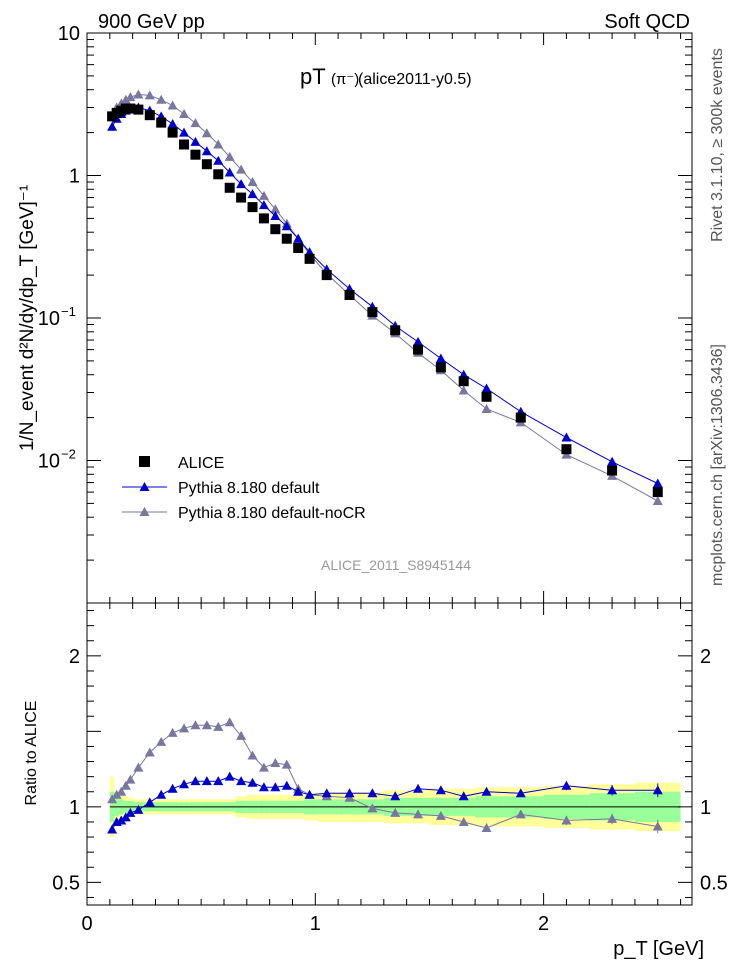 The width and height of the screenshot is (746, 972). What do you see at coordinates (86, 924) in the screenshot?
I see `x-tick-label: 0` at bounding box center [86, 924].